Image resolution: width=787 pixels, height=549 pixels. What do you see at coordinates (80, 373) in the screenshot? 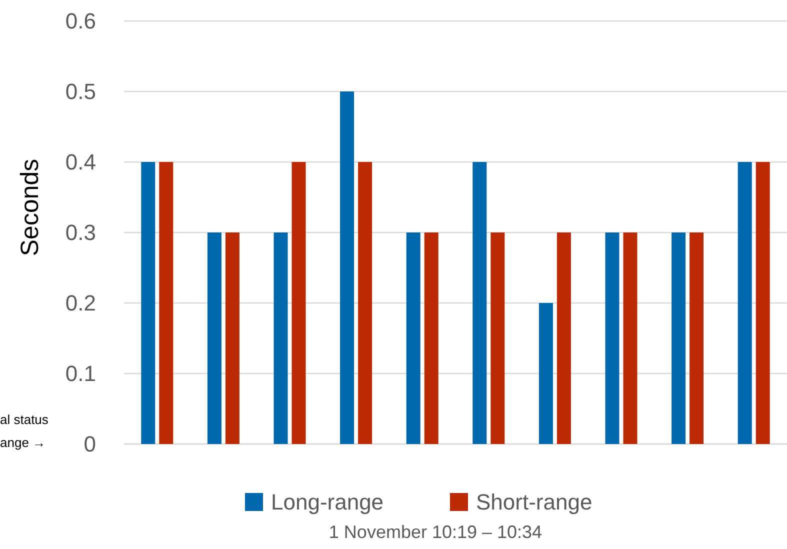
I see `y-tick-label: 0.1` at bounding box center [80, 373].